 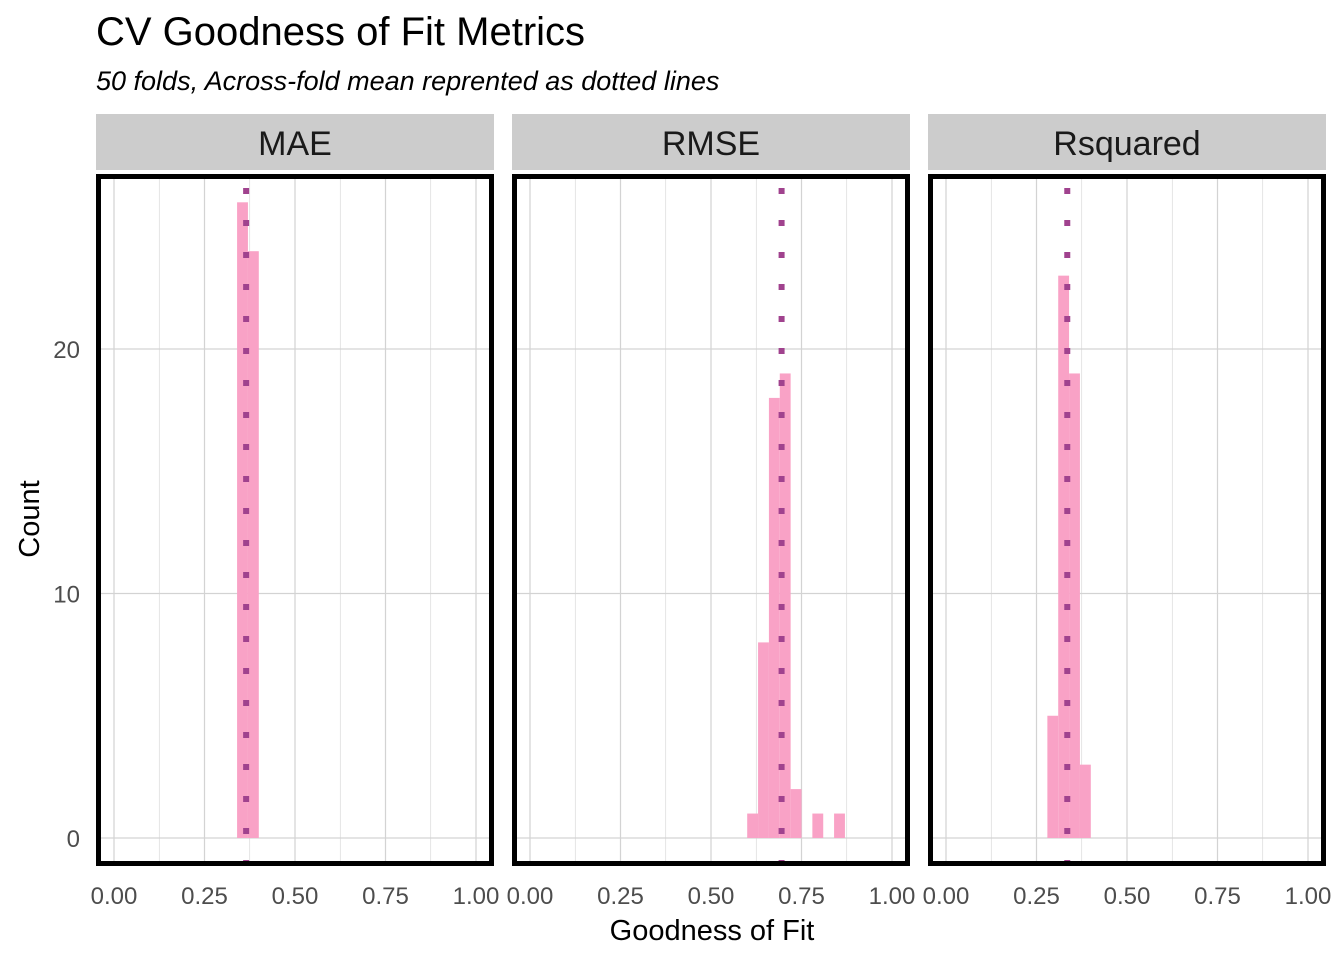 I want to click on facet-strip-rsquared, so click(x=1127, y=142).